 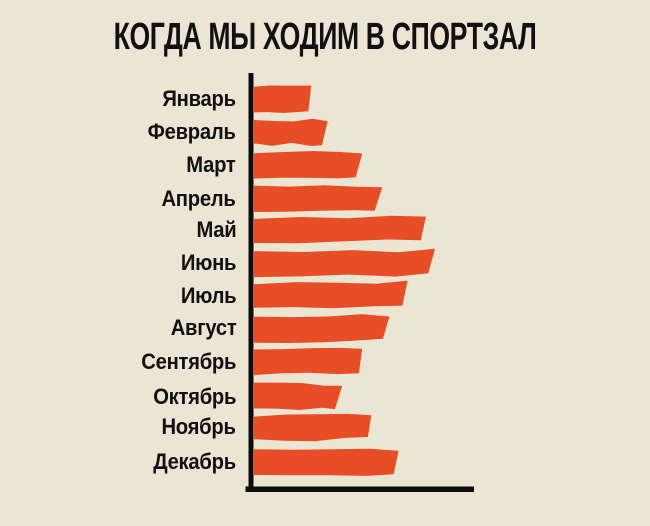 What do you see at coordinates (325, 37) in the screenshot?
I see `chart-title: КОГДА МЫ ХОДИМ В СПОРТЗАЛ` at bounding box center [325, 37].